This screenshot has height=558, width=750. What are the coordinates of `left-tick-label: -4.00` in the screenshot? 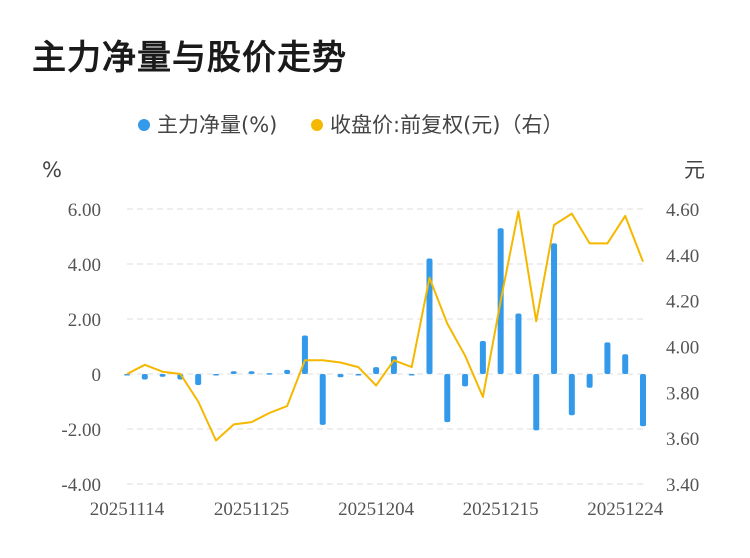 It's located at (81, 485).